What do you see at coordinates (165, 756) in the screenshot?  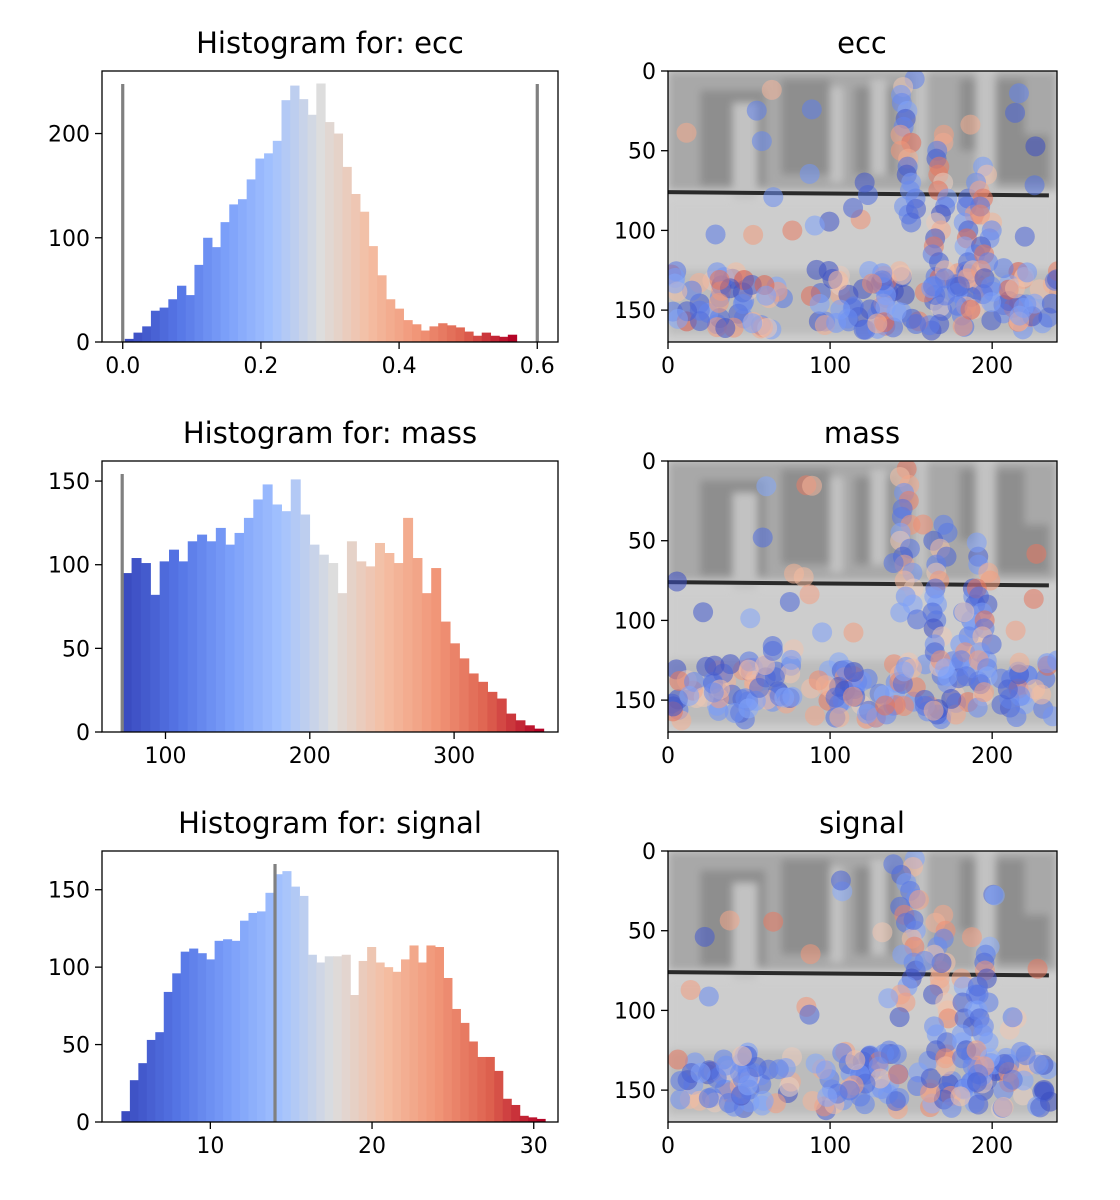 I see `x-tick-label: 100` at bounding box center [165, 756].